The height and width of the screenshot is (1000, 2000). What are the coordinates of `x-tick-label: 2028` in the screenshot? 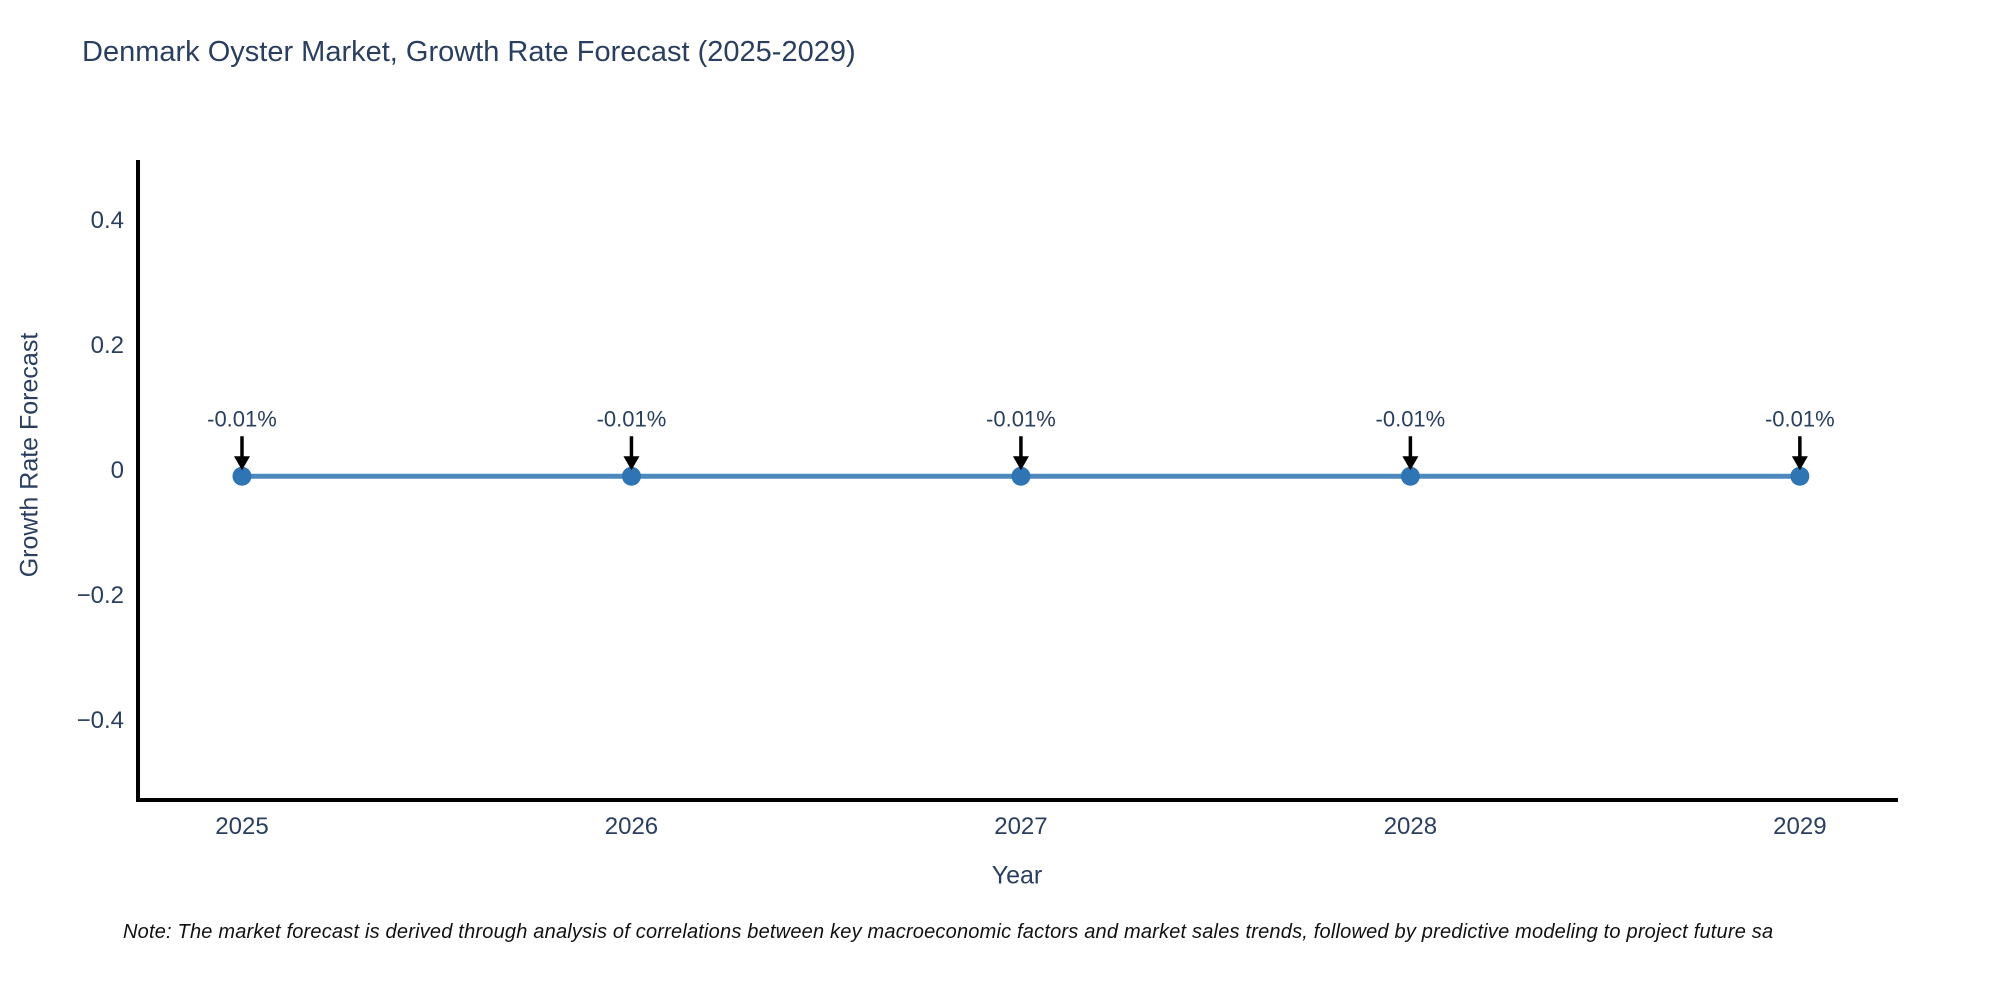 It's located at (1410, 826).